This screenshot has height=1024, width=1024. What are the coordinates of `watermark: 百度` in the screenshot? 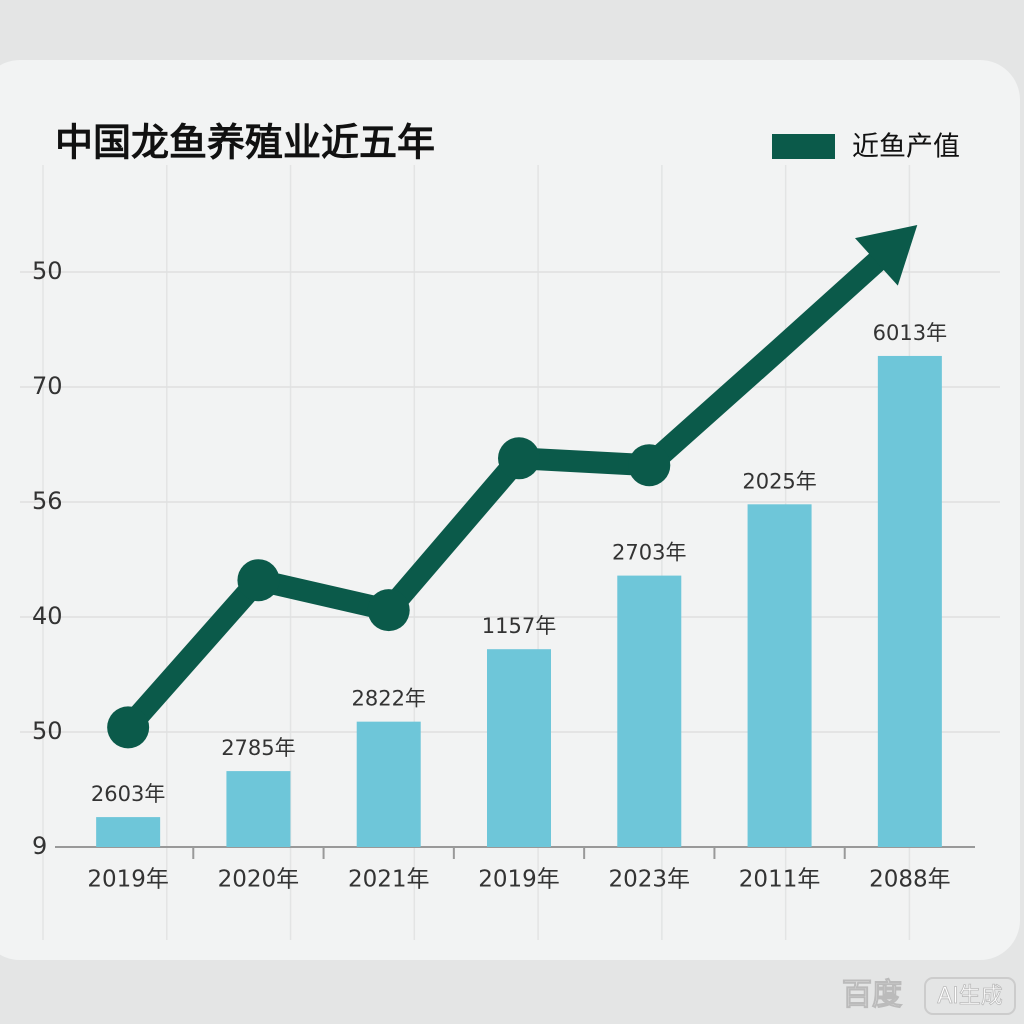 It's located at (872, 995).